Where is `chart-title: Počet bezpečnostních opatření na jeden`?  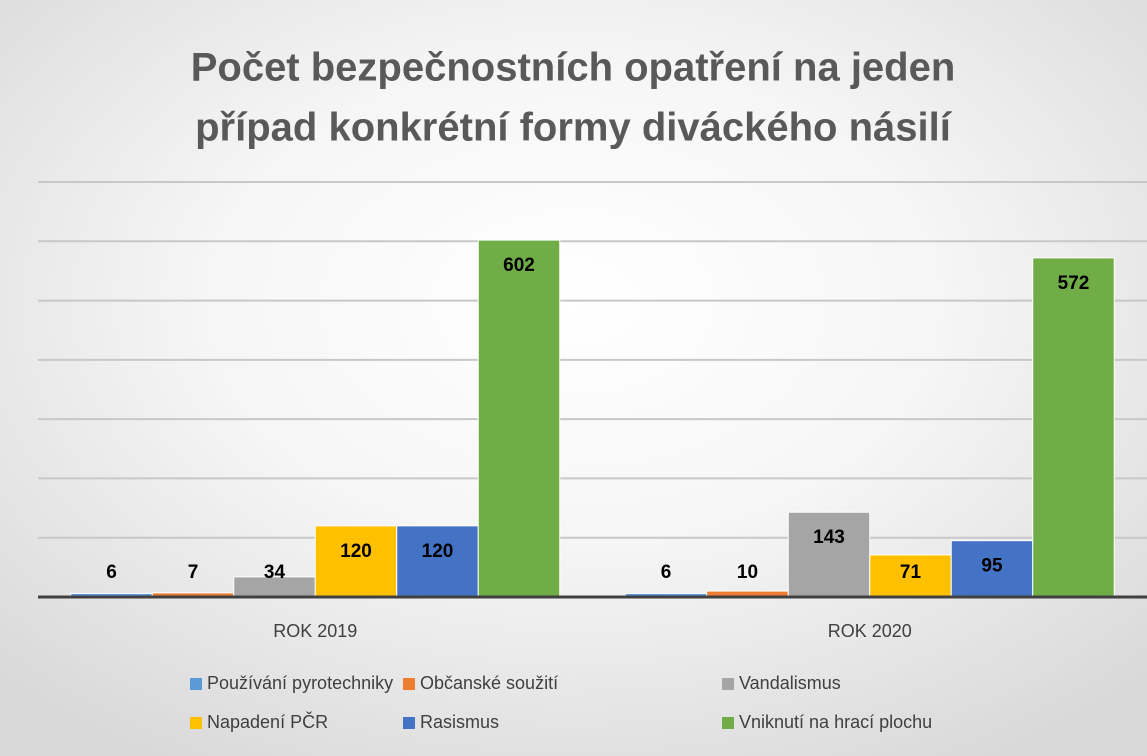
chart-title: Počet bezpečnostních opatření na jeden is located at coordinates (573, 68).